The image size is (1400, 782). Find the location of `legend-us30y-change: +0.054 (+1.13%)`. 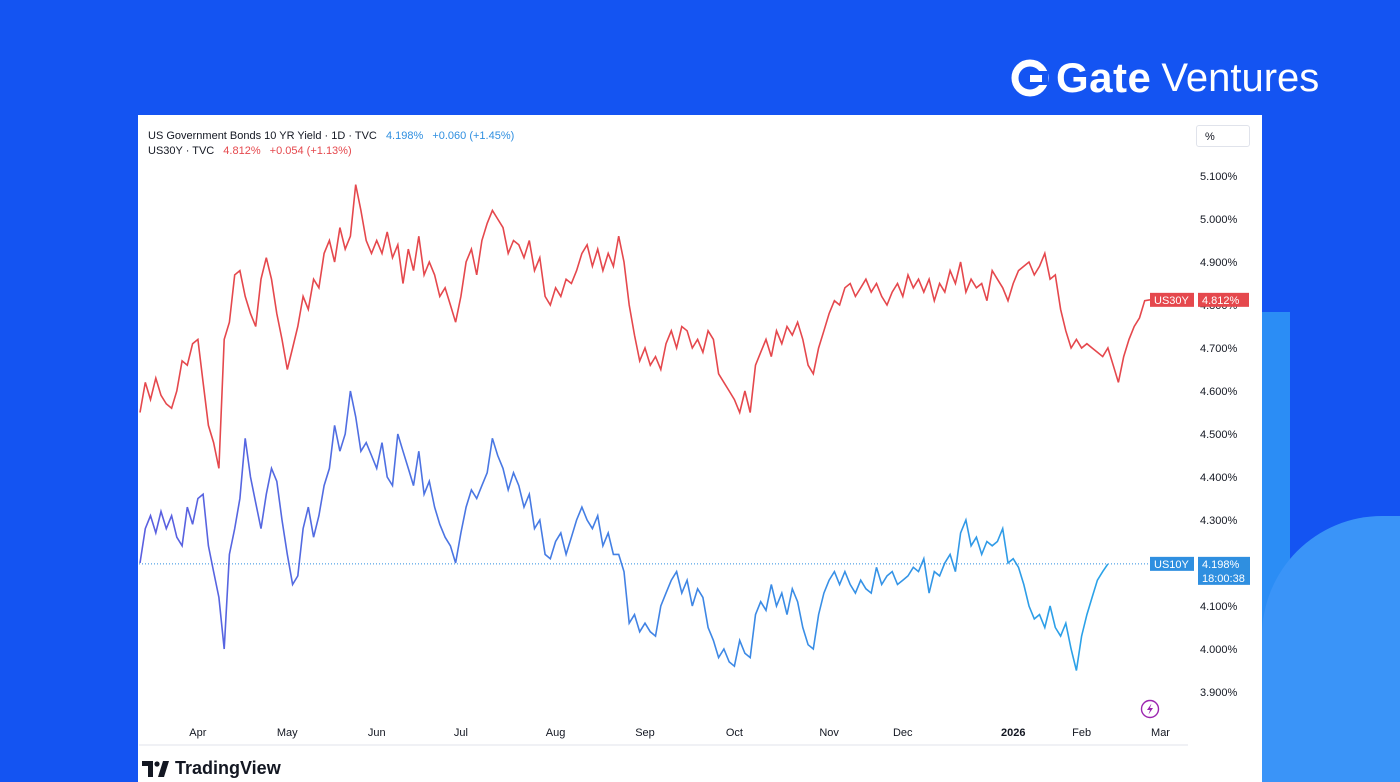

legend-us30y-change: +0.054 (+1.13%) is located at coordinates (310, 151).